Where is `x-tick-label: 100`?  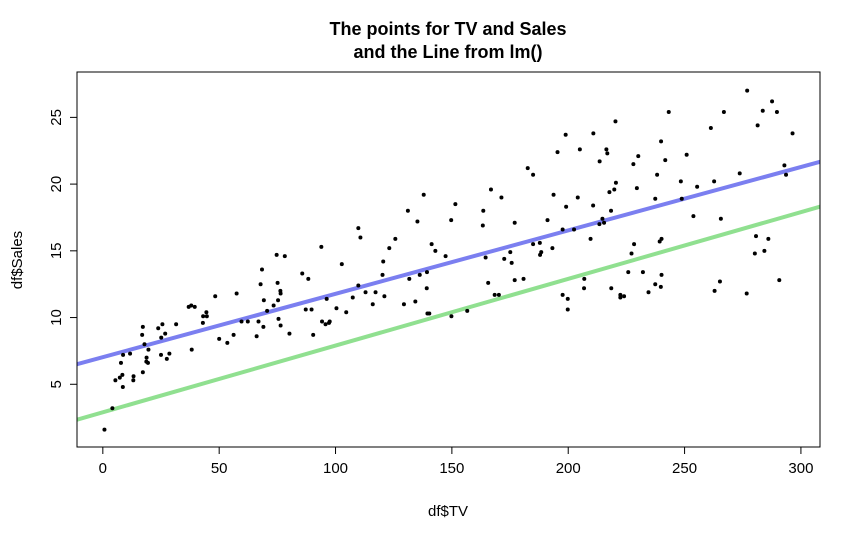 x-tick-label: 100 is located at coordinates (335, 468).